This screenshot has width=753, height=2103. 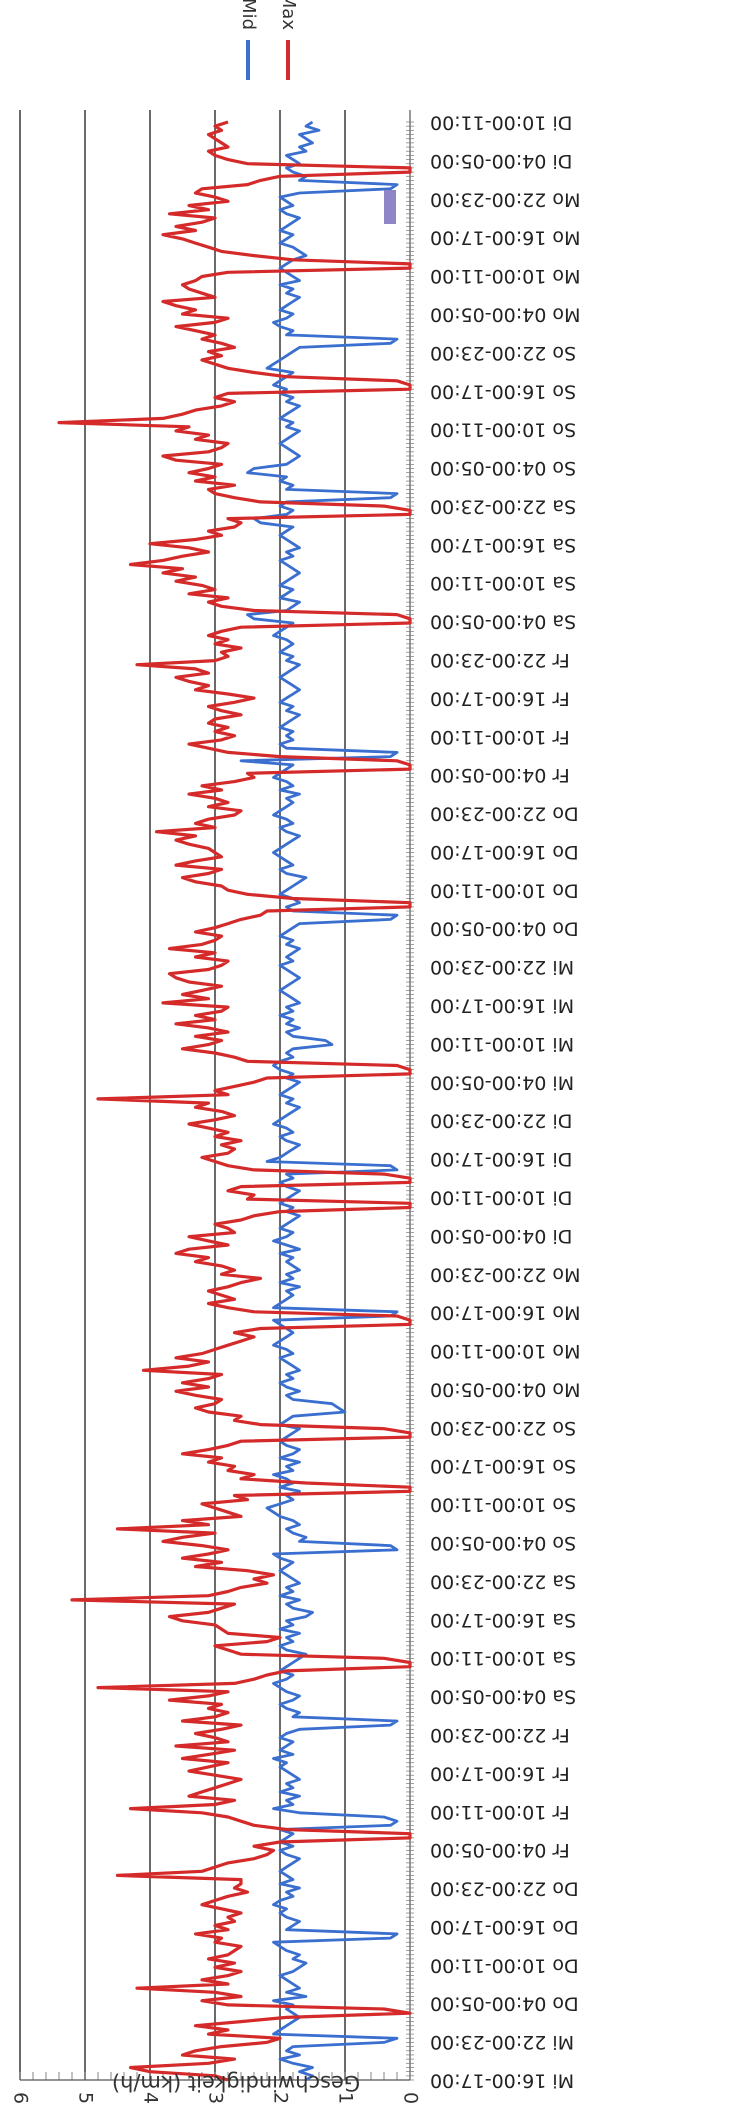 What do you see at coordinates (268, 40) in the screenshot?
I see `legend: Mid Max` at bounding box center [268, 40].